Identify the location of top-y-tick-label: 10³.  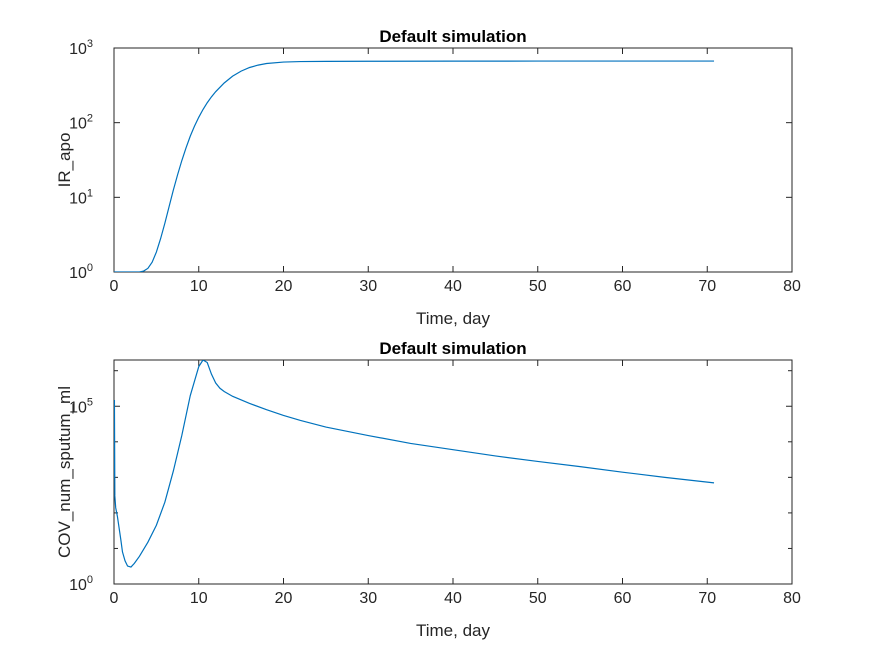
(81, 48).